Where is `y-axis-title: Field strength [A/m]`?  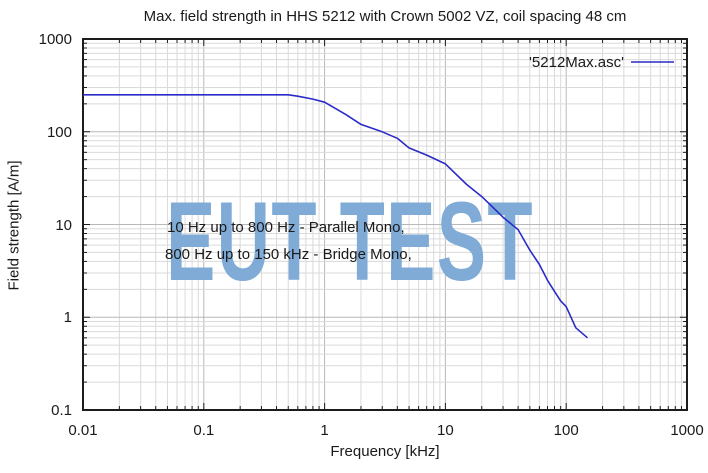 y-axis-title: Field strength [A/m] is located at coordinates (14, 225).